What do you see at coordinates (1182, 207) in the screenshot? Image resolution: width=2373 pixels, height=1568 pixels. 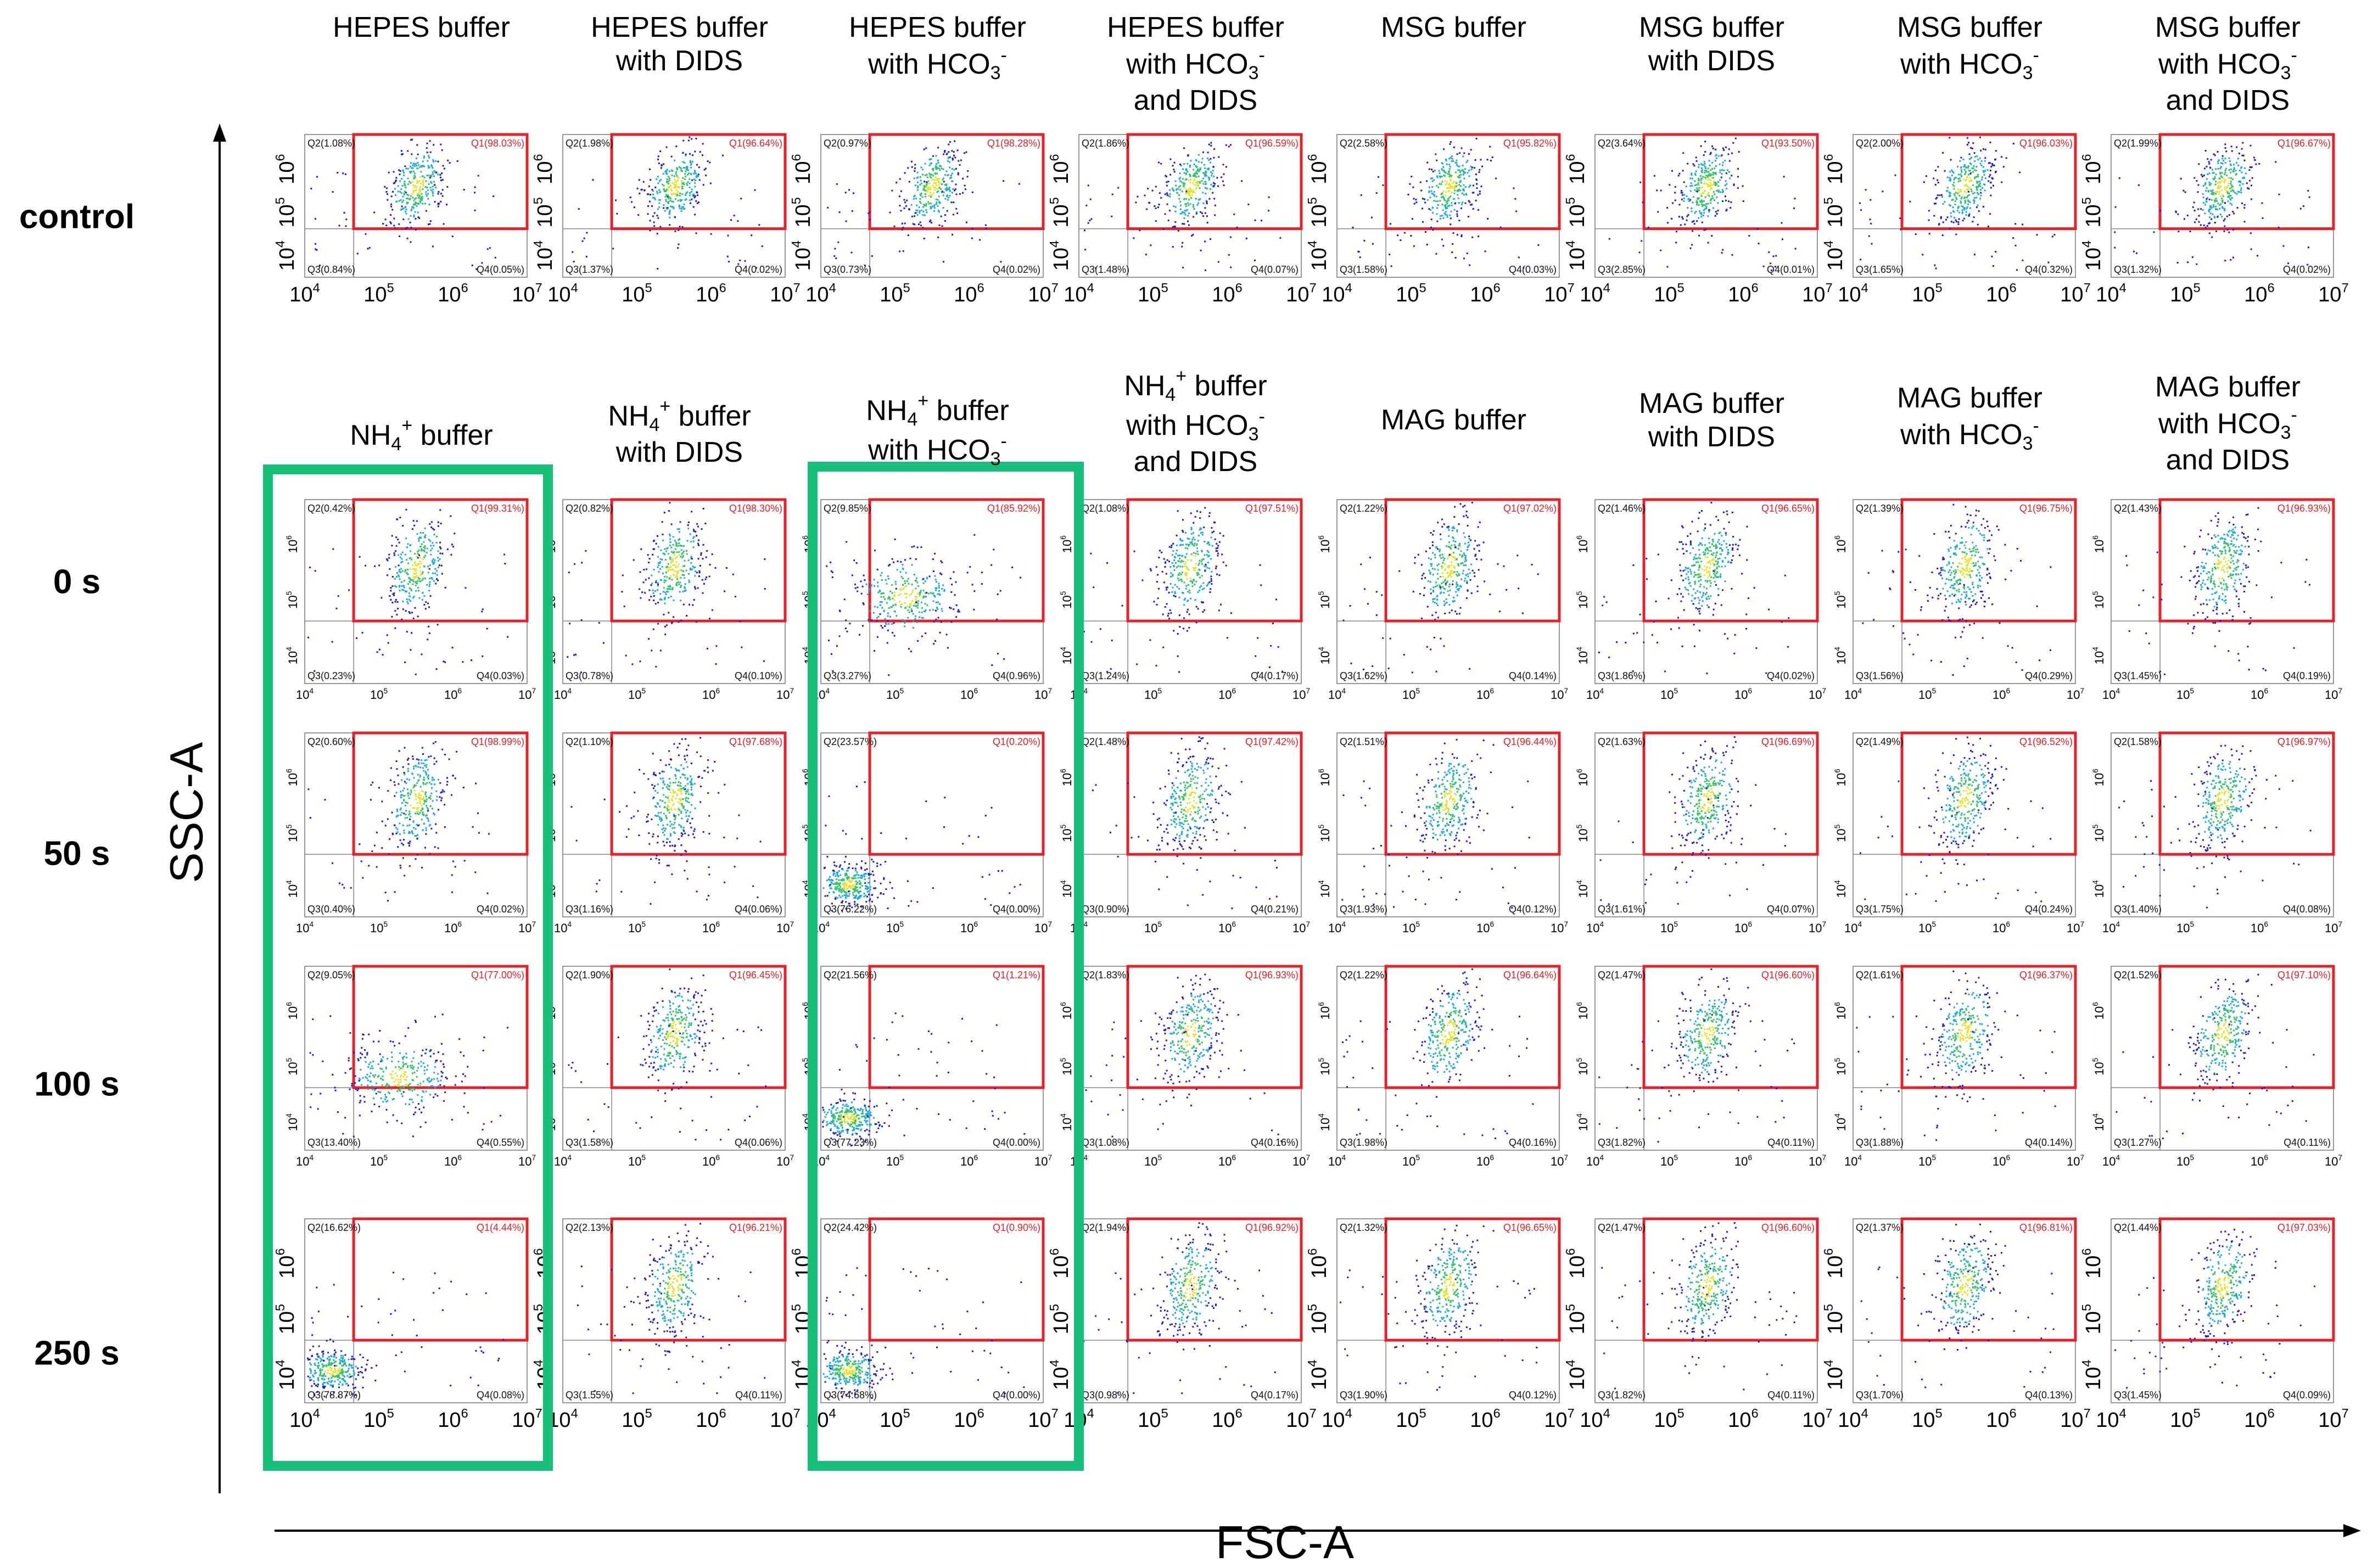 I see `scatter-events` at bounding box center [1182, 207].